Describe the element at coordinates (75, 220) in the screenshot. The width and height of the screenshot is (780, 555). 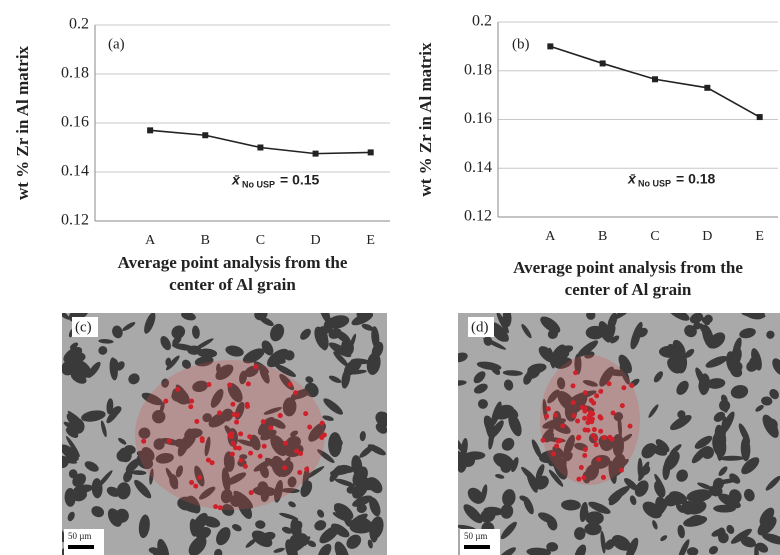
I see `y-tick-label: 0.12` at that location.